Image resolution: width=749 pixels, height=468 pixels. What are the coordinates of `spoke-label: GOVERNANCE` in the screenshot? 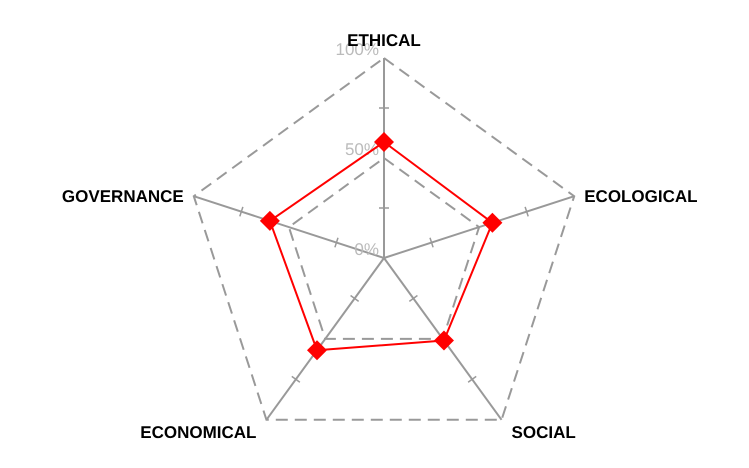 It's located at (123, 196).